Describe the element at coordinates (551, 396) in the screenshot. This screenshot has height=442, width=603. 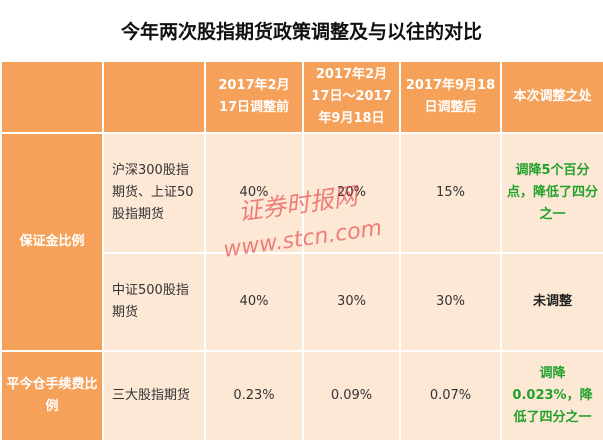
I see `change-note: 调降0.023%，降低了四分之一` at that location.